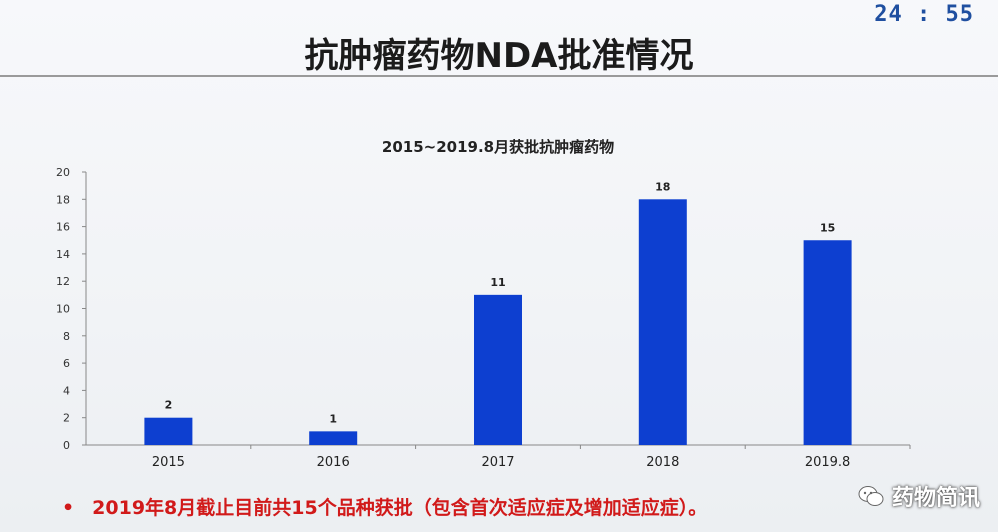  What do you see at coordinates (497, 282) in the screenshot?
I see `data-label: 11` at bounding box center [497, 282].